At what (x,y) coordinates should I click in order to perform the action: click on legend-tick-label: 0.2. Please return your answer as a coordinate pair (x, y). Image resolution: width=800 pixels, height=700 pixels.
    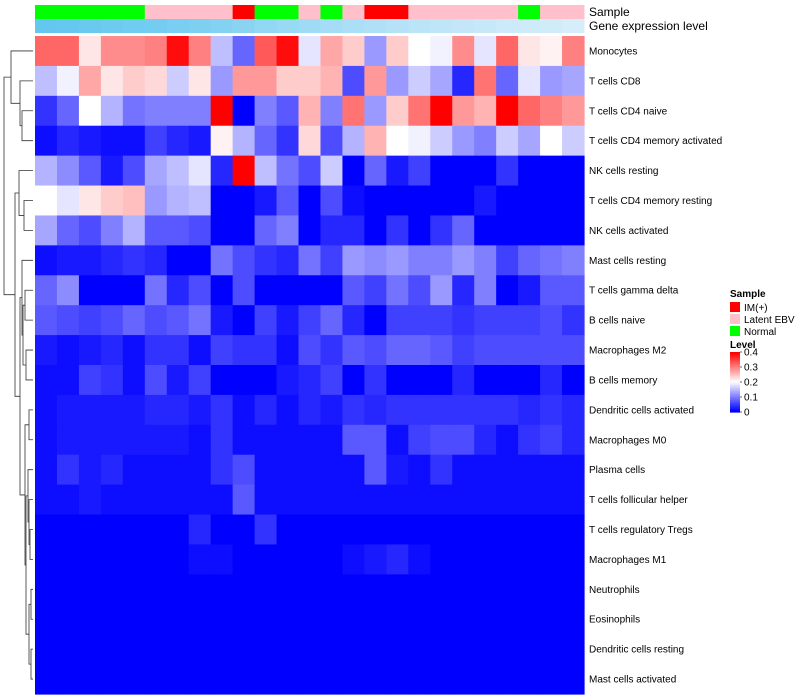
    Looking at the image, I should click on (751, 383).